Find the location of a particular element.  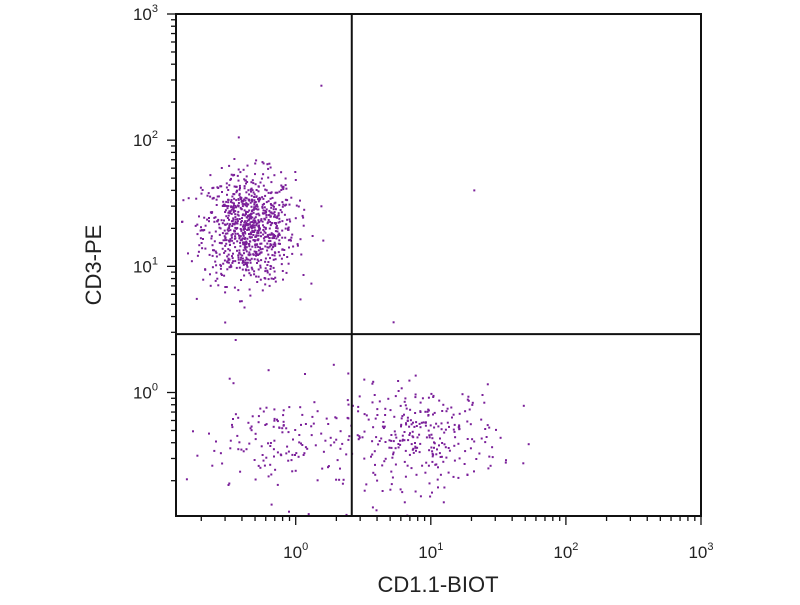

x-tick-label: 101 is located at coordinates (430, 551).